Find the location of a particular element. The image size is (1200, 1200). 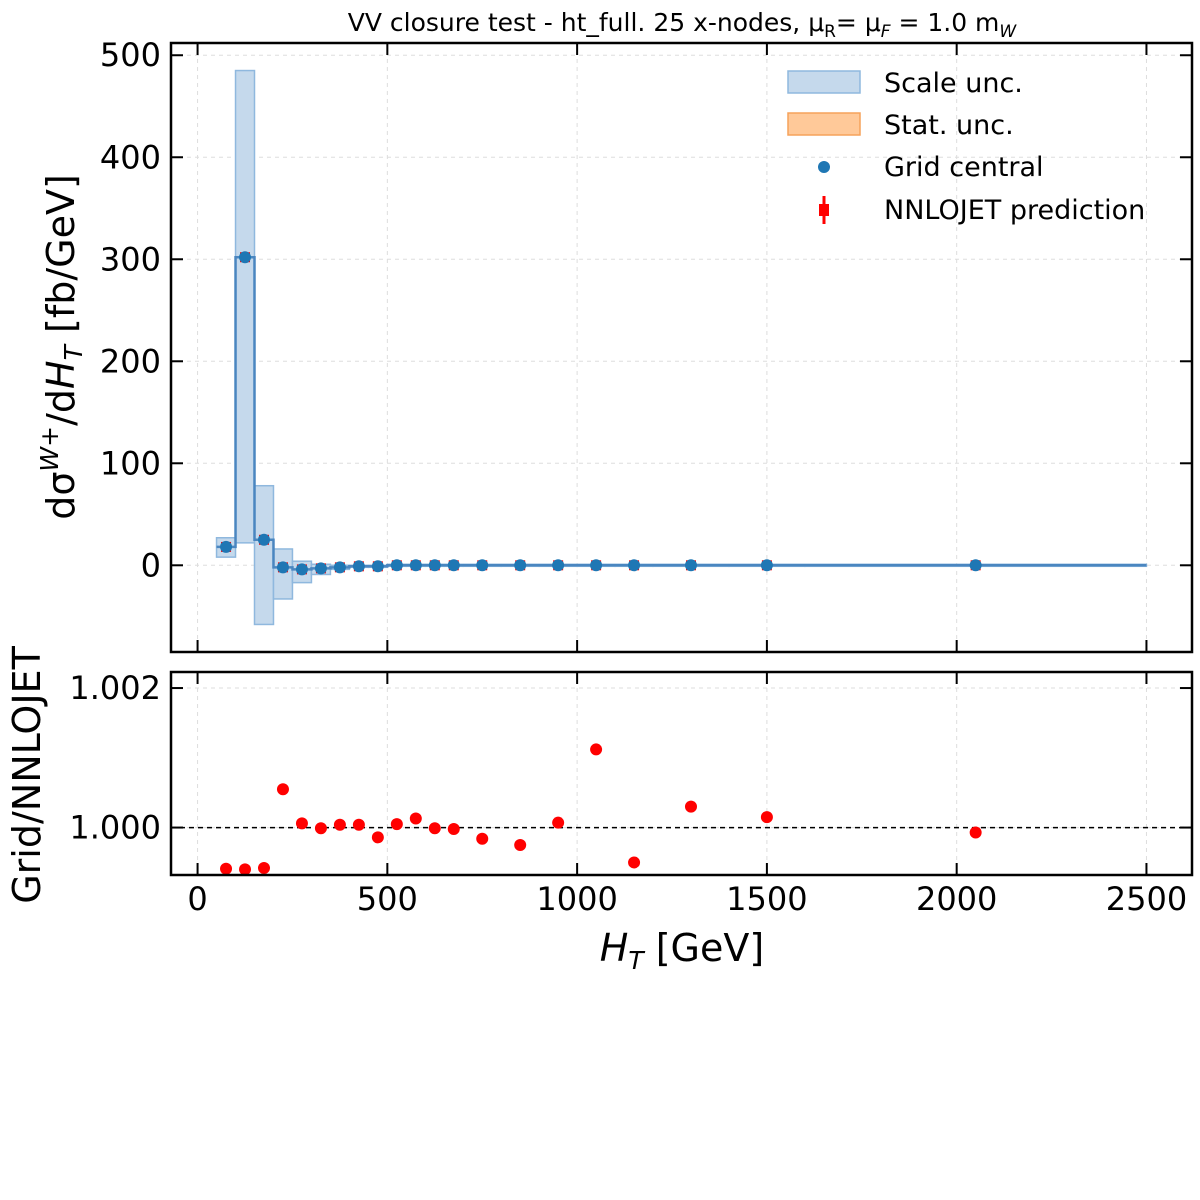

main-y-tick-label: 100 is located at coordinates (130, 463).